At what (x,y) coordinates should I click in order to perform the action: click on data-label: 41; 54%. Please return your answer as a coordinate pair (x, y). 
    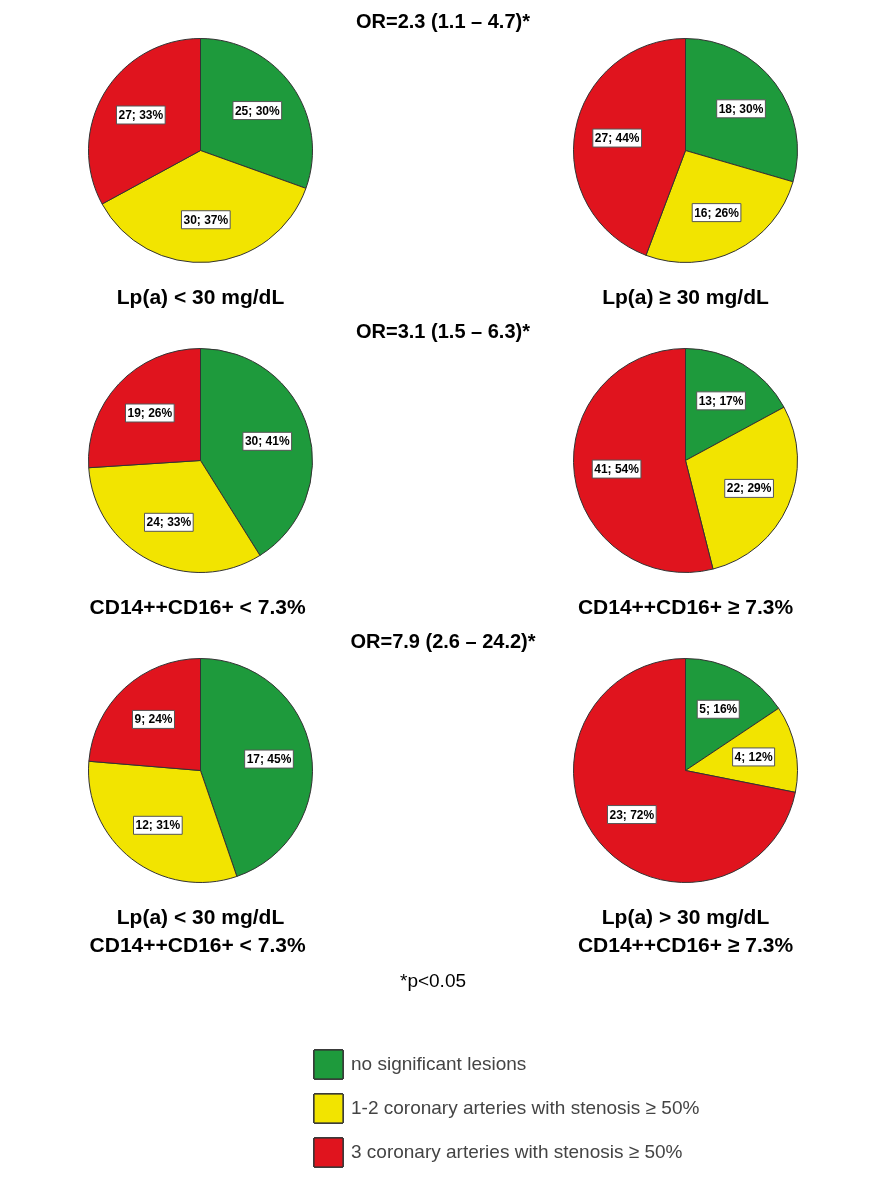
    Looking at the image, I should click on (617, 469).